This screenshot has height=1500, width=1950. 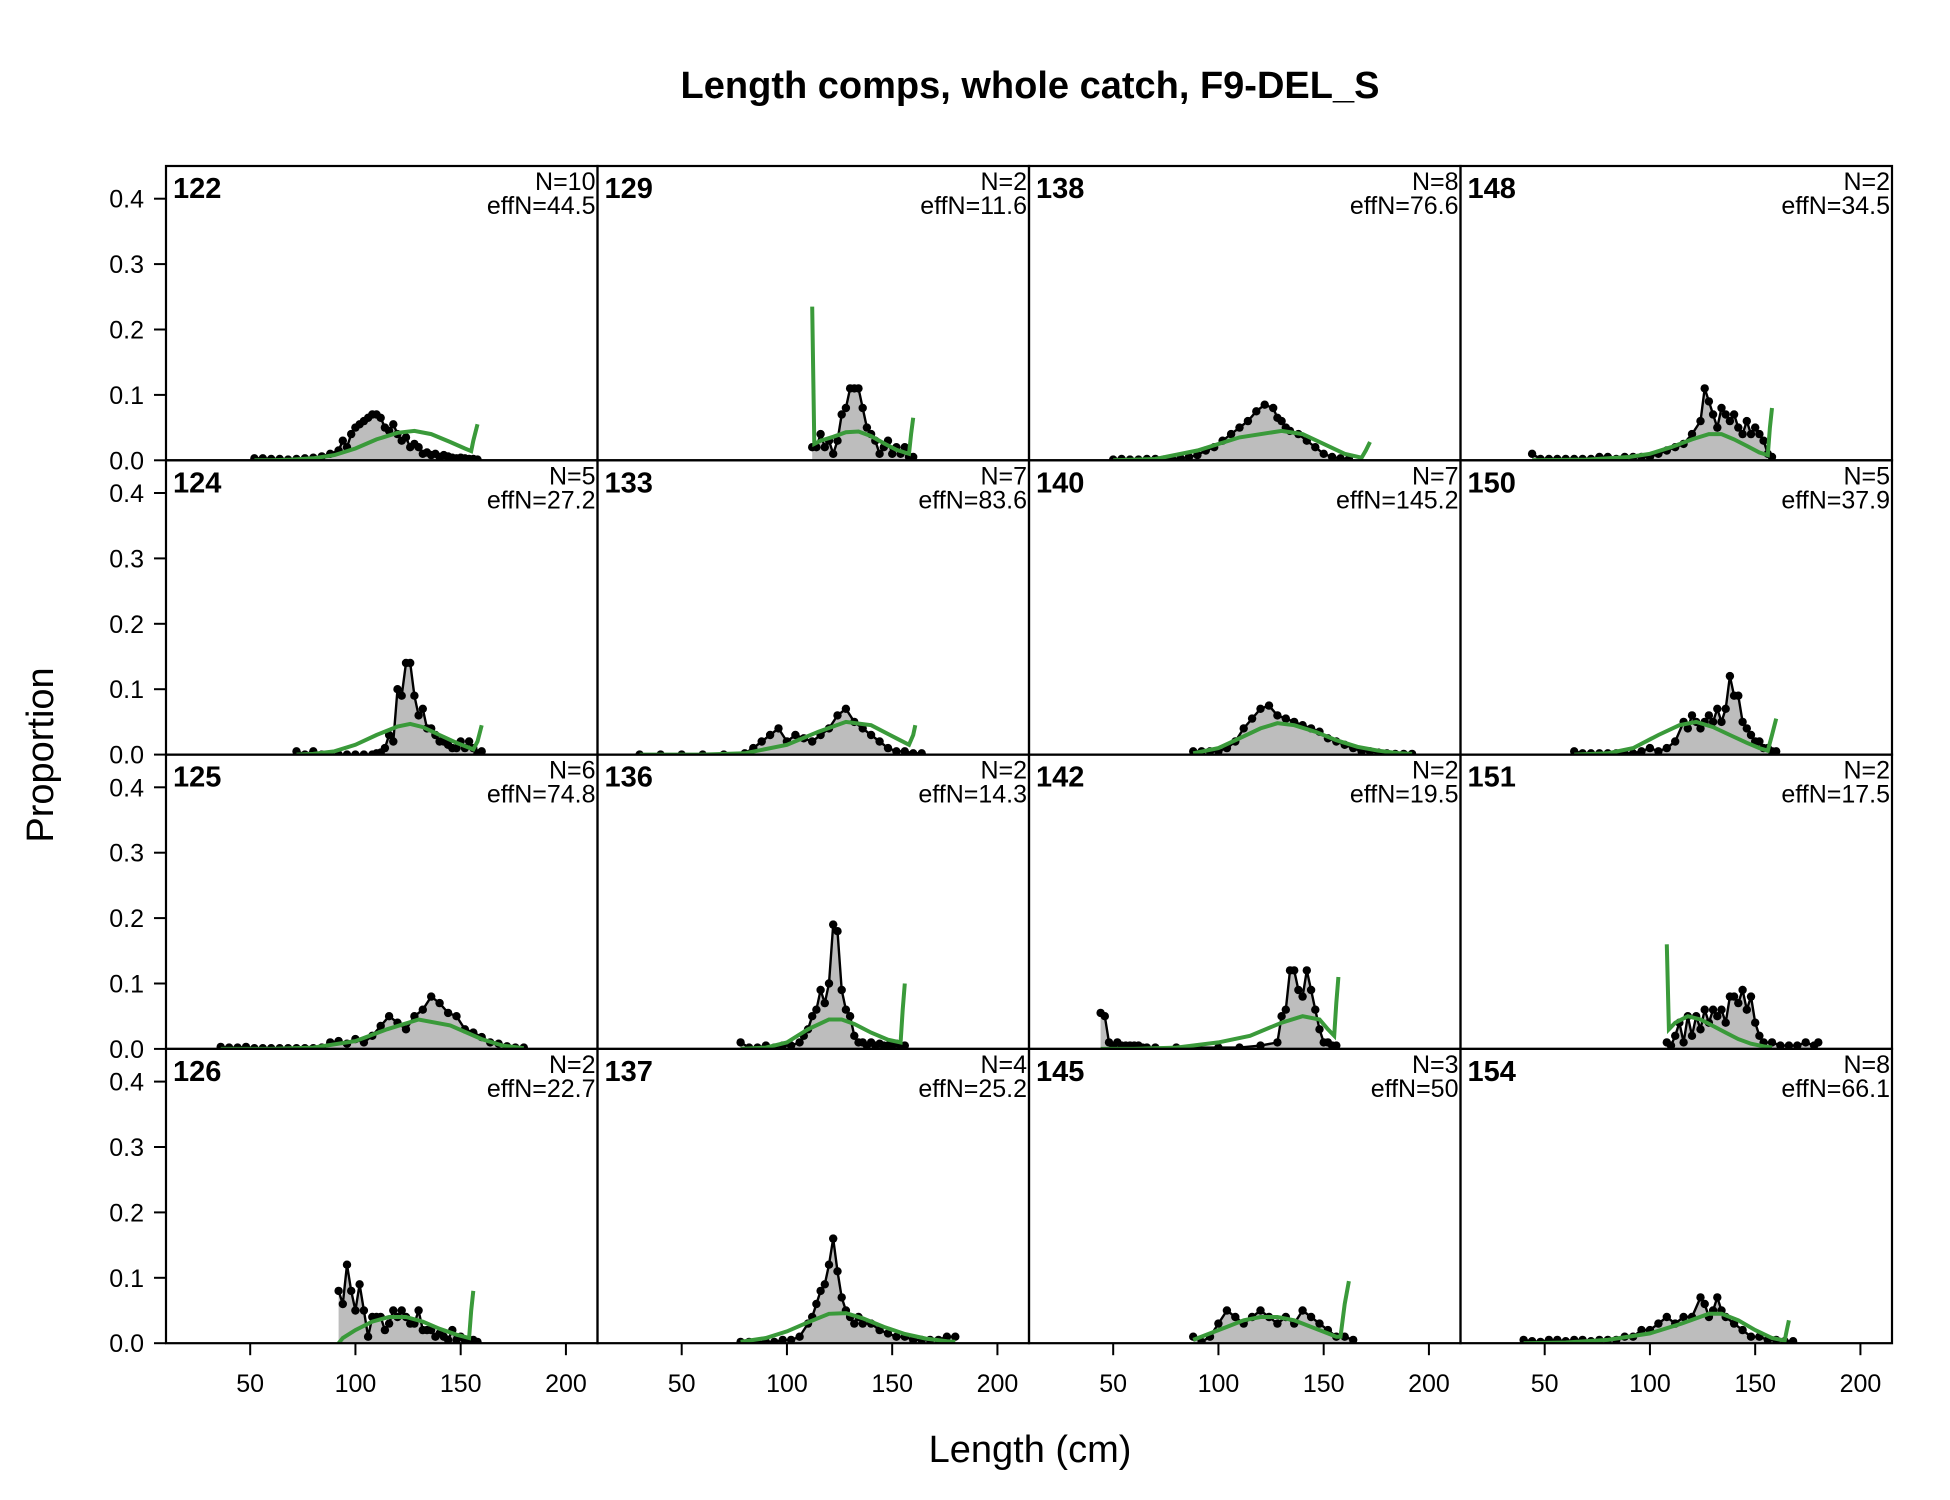 What do you see at coordinates (1030, 1450) in the screenshot?
I see `x-axis-label: Length (cm)` at bounding box center [1030, 1450].